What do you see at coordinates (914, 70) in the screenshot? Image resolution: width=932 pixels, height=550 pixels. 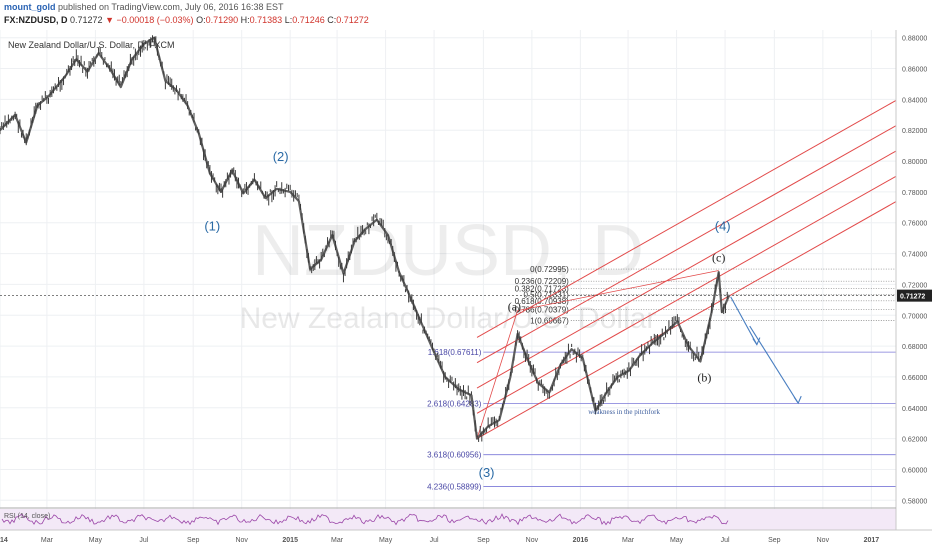 I see `y-tick-label: 0.86000` at bounding box center [914, 70].